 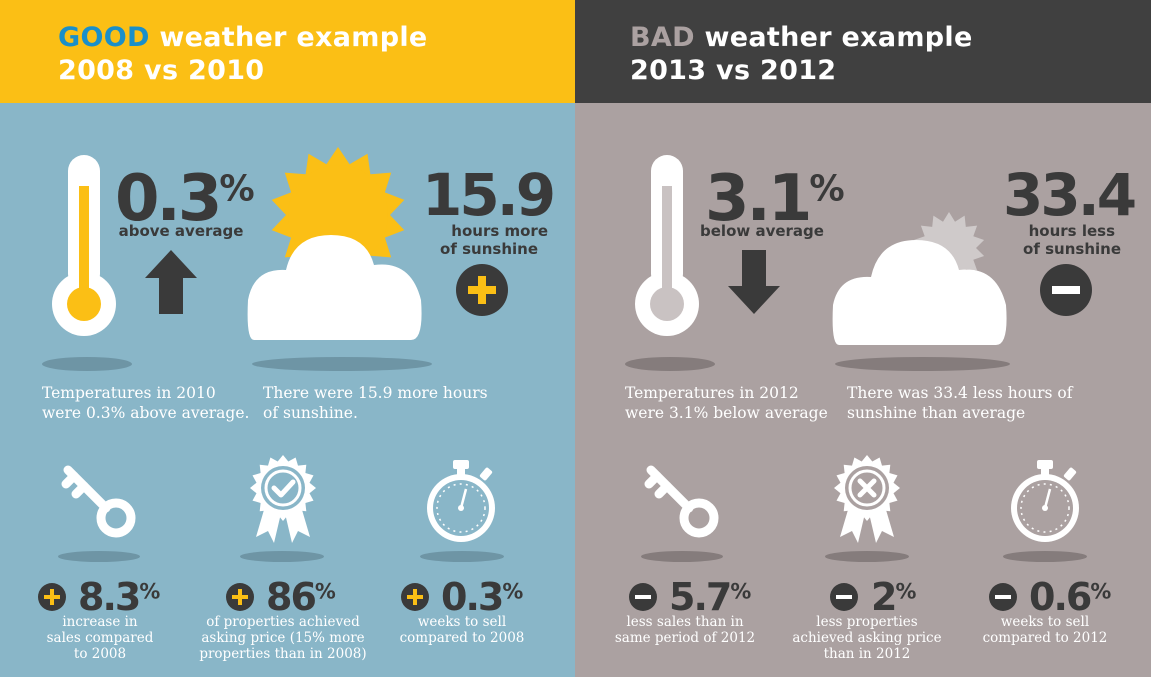 I want to click on bad-caption-temp-2: were 3.1% below average, so click(x=726, y=413).